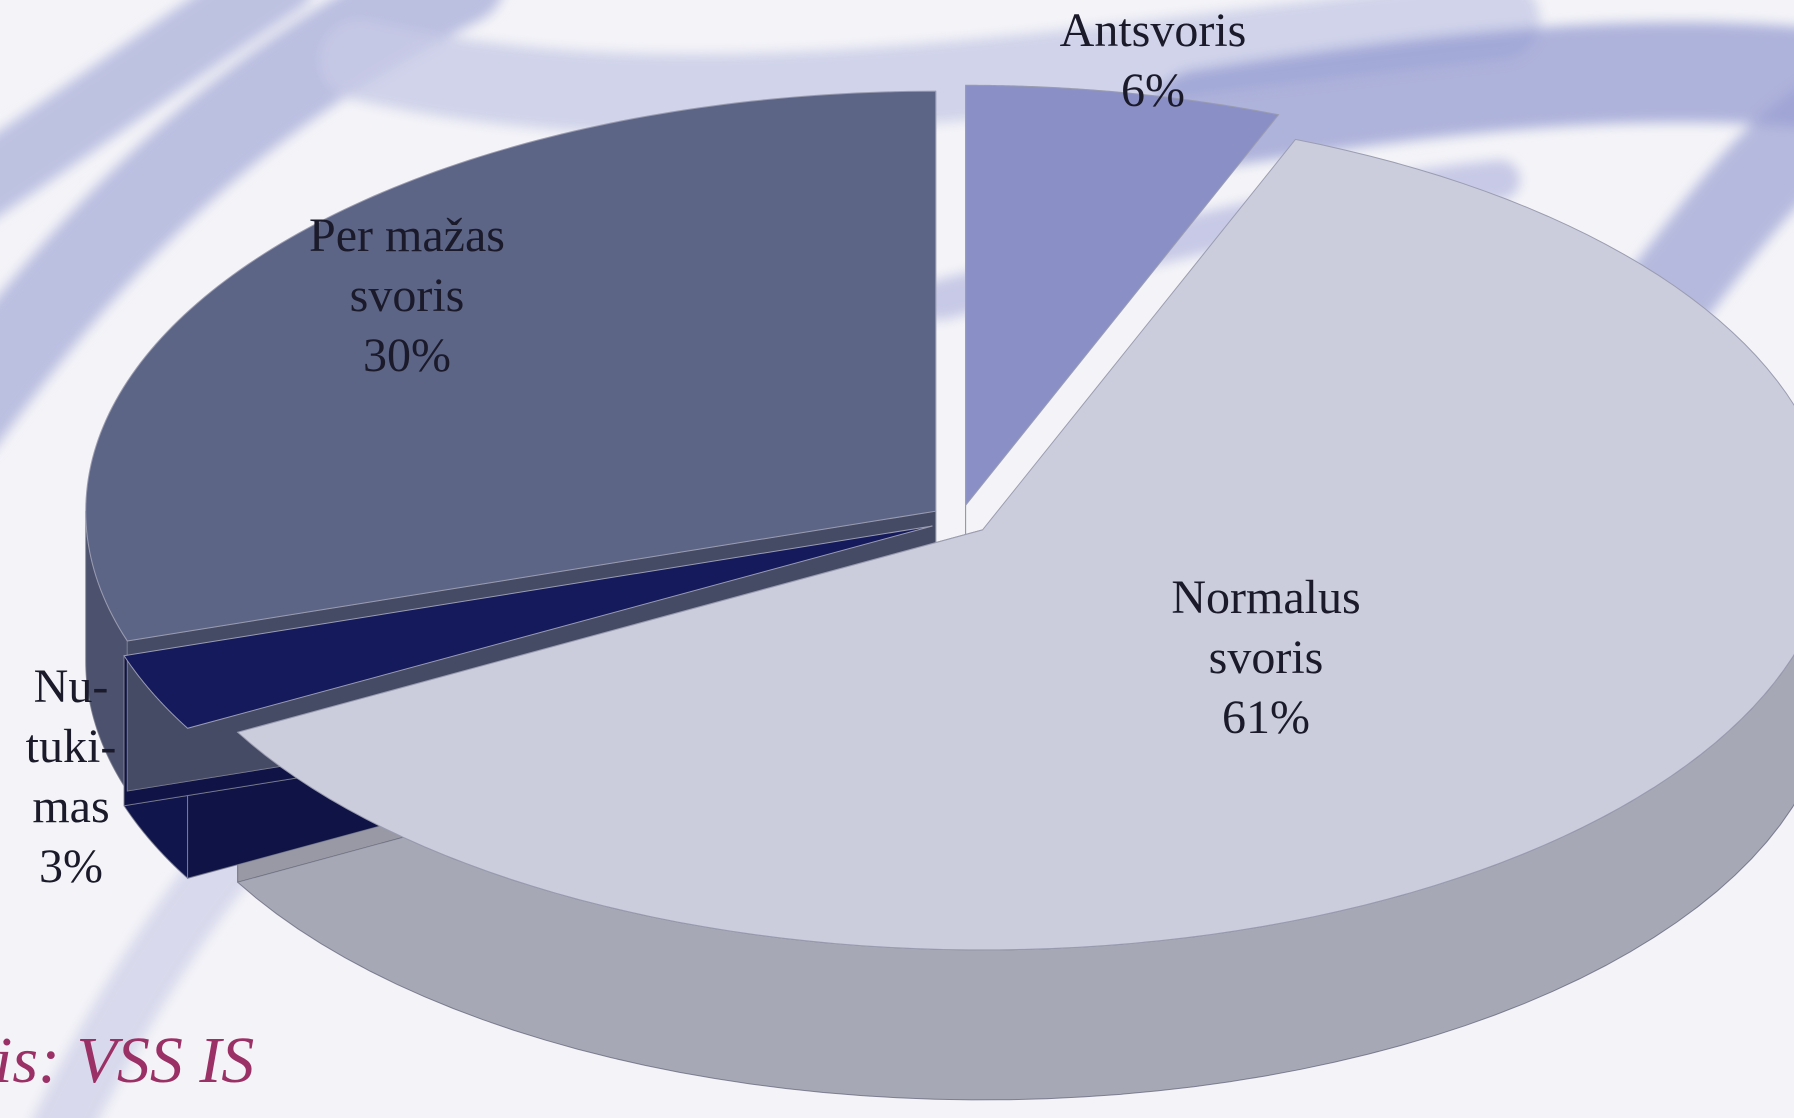  Describe the element at coordinates (407, 235) in the screenshot. I see `category-label: Per mažas` at that location.